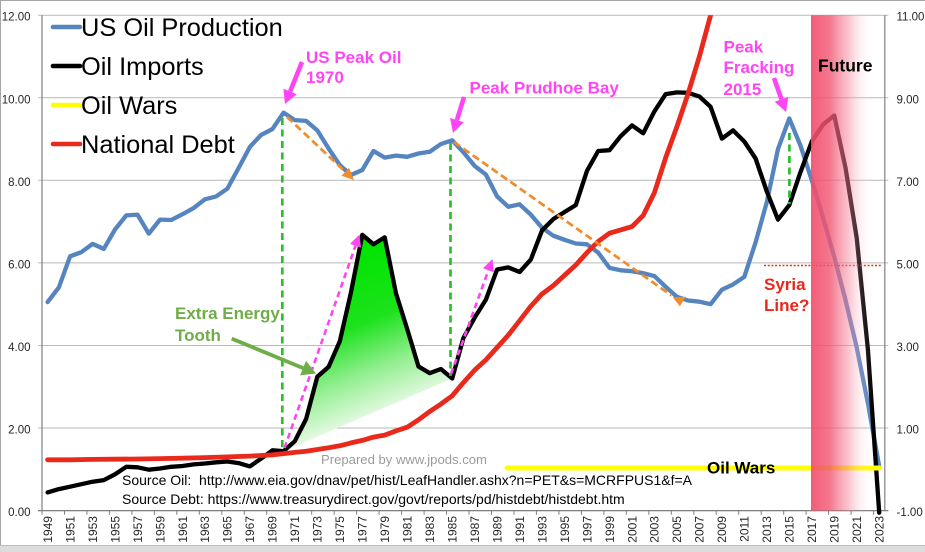  I want to click on svg-text: 0.00, so click(19, 513).